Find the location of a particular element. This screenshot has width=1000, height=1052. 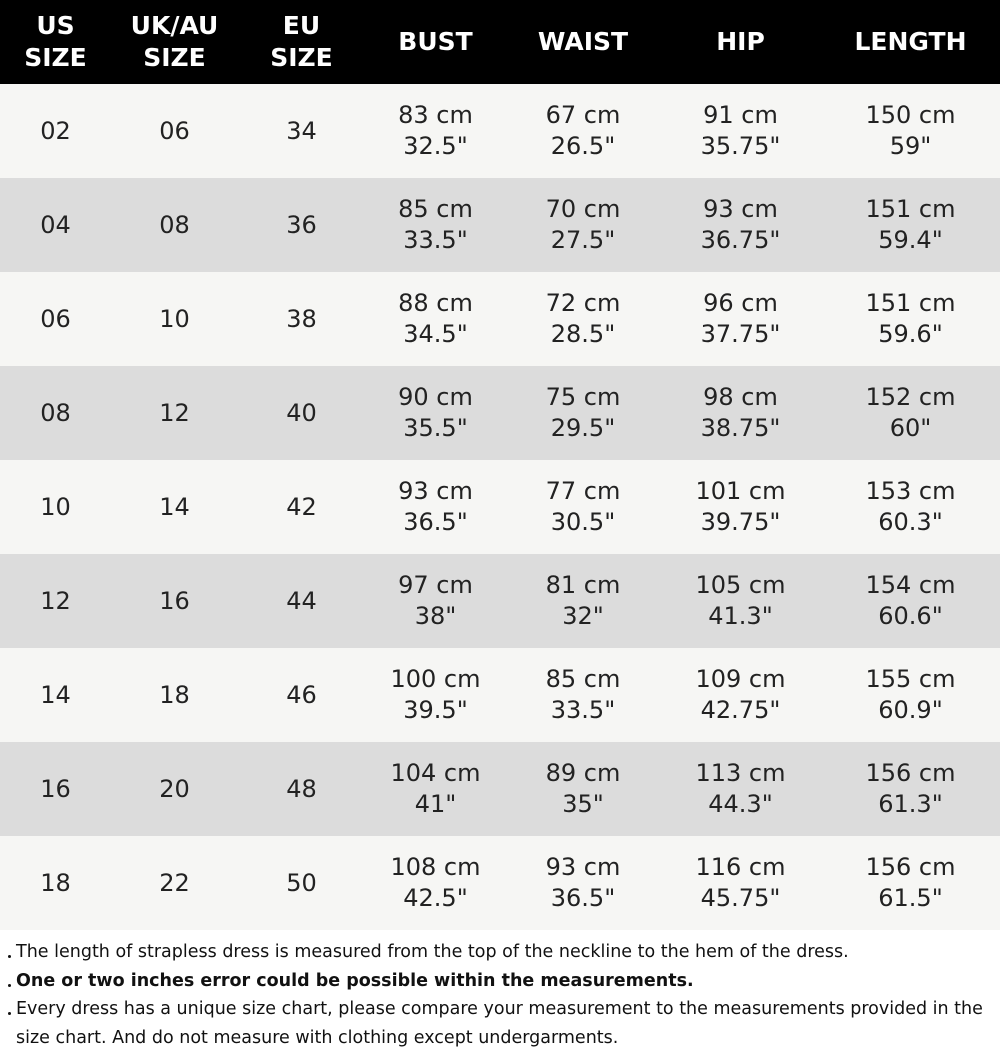

cell-text: 36 is located at coordinates (301, 224).